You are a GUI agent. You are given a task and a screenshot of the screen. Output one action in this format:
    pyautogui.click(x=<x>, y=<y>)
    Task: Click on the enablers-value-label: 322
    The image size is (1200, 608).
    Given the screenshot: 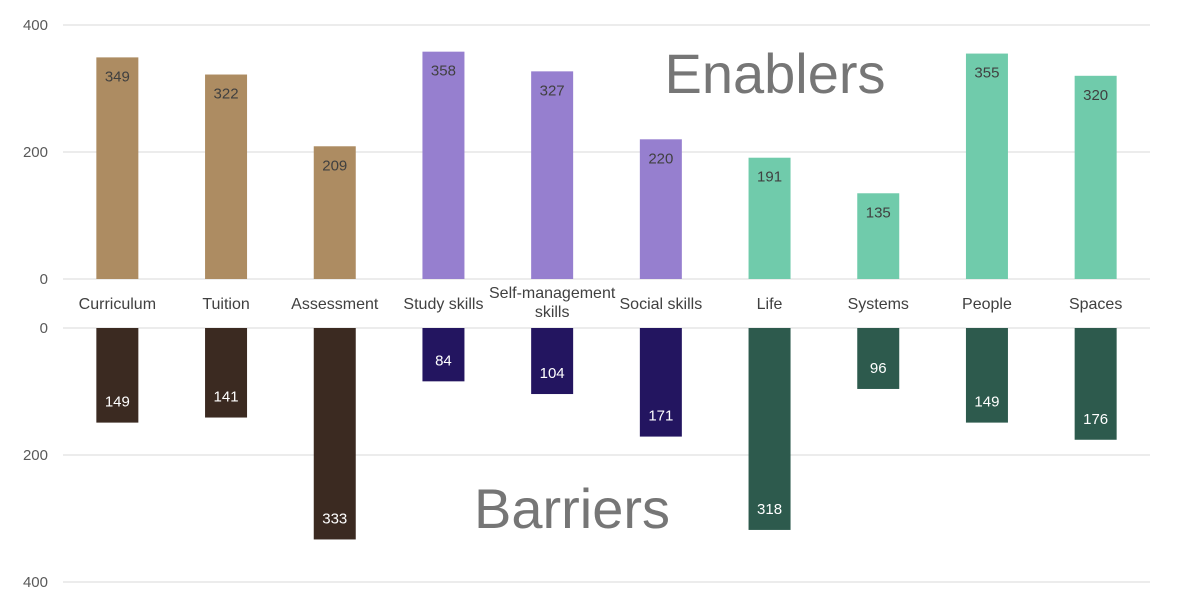 What is the action you would take?
    pyautogui.click(x=226, y=94)
    